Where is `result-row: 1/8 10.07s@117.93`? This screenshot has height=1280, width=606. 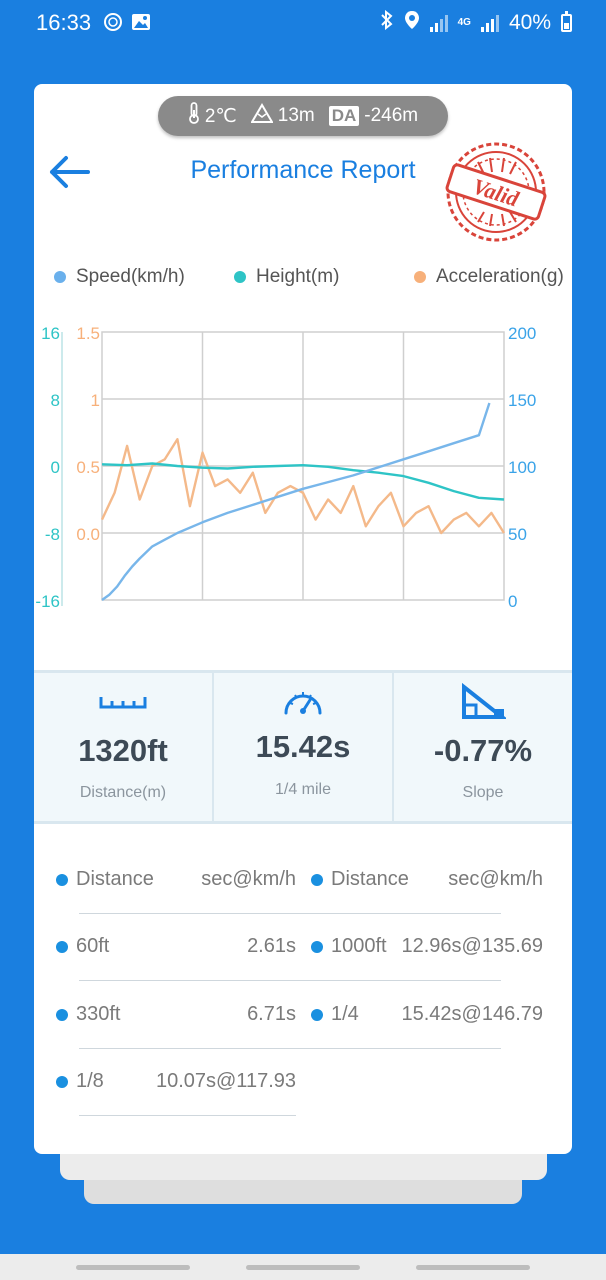
result-row: 1/8 10.07s@117.93 is located at coordinates (165, 1083).